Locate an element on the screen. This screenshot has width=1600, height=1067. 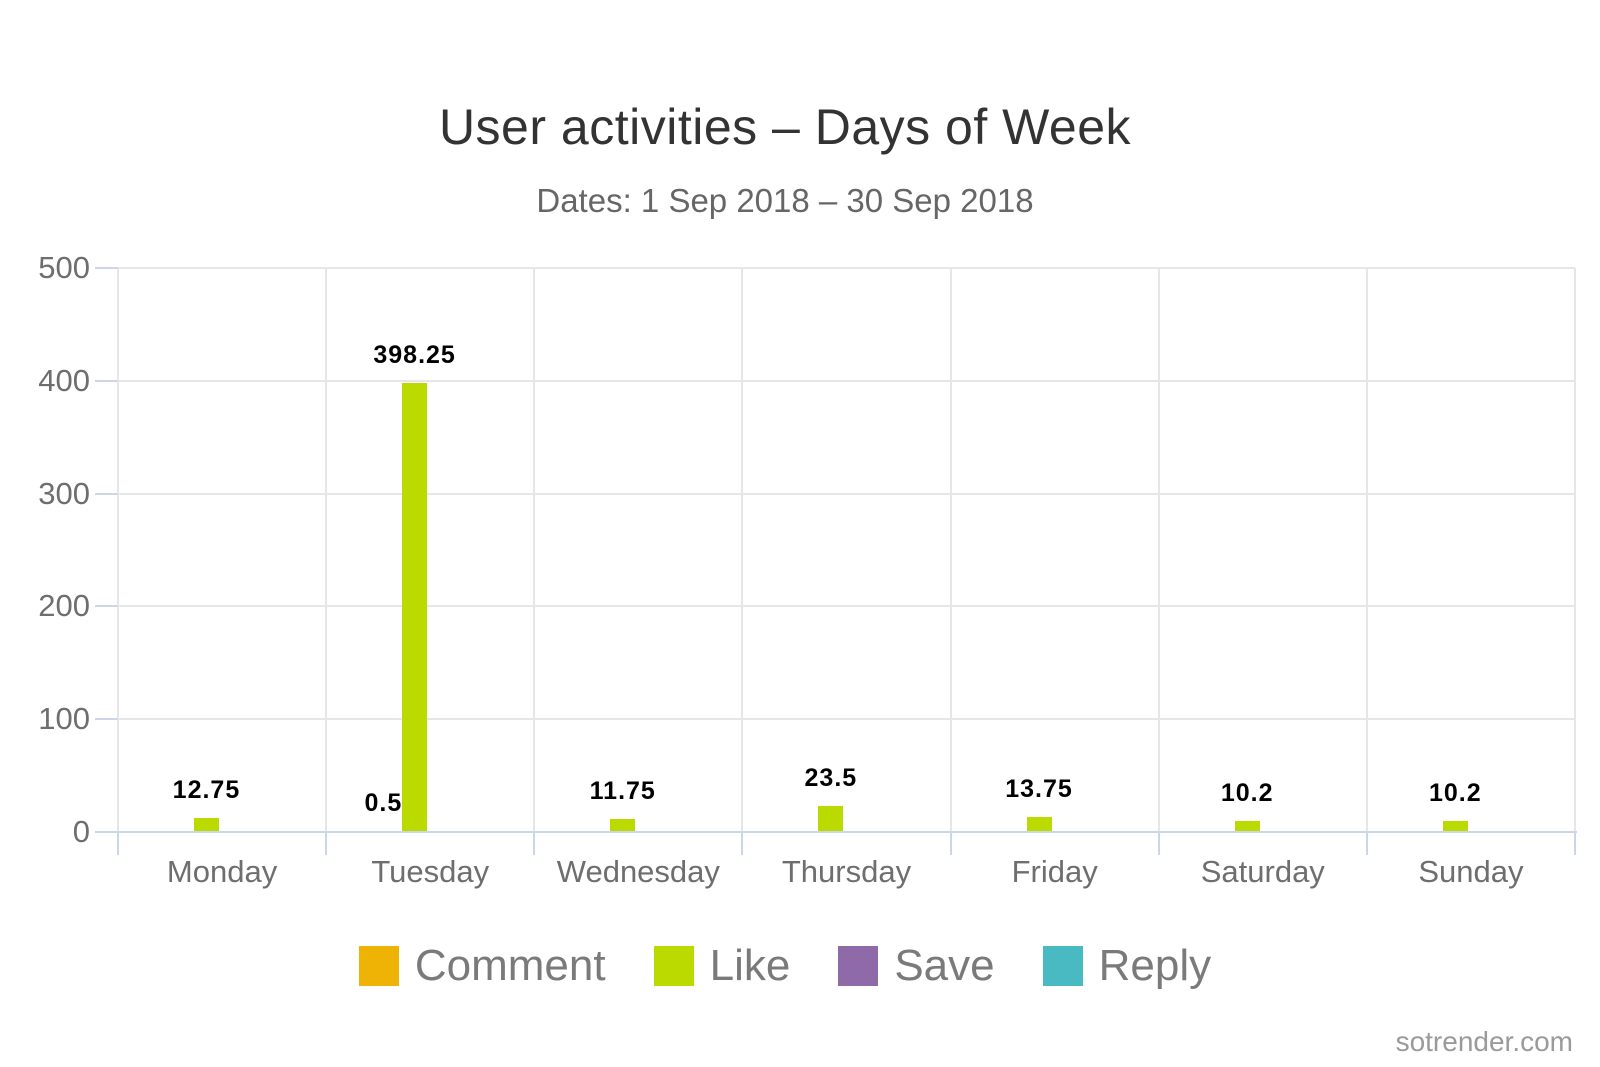
bar-like-tuesday is located at coordinates (415, 607).